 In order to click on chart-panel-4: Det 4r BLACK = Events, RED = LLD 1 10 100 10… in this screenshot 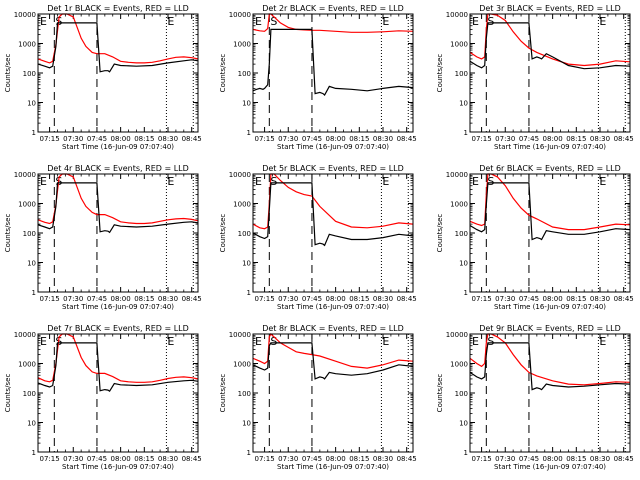, I will do `click(103, 237)`.